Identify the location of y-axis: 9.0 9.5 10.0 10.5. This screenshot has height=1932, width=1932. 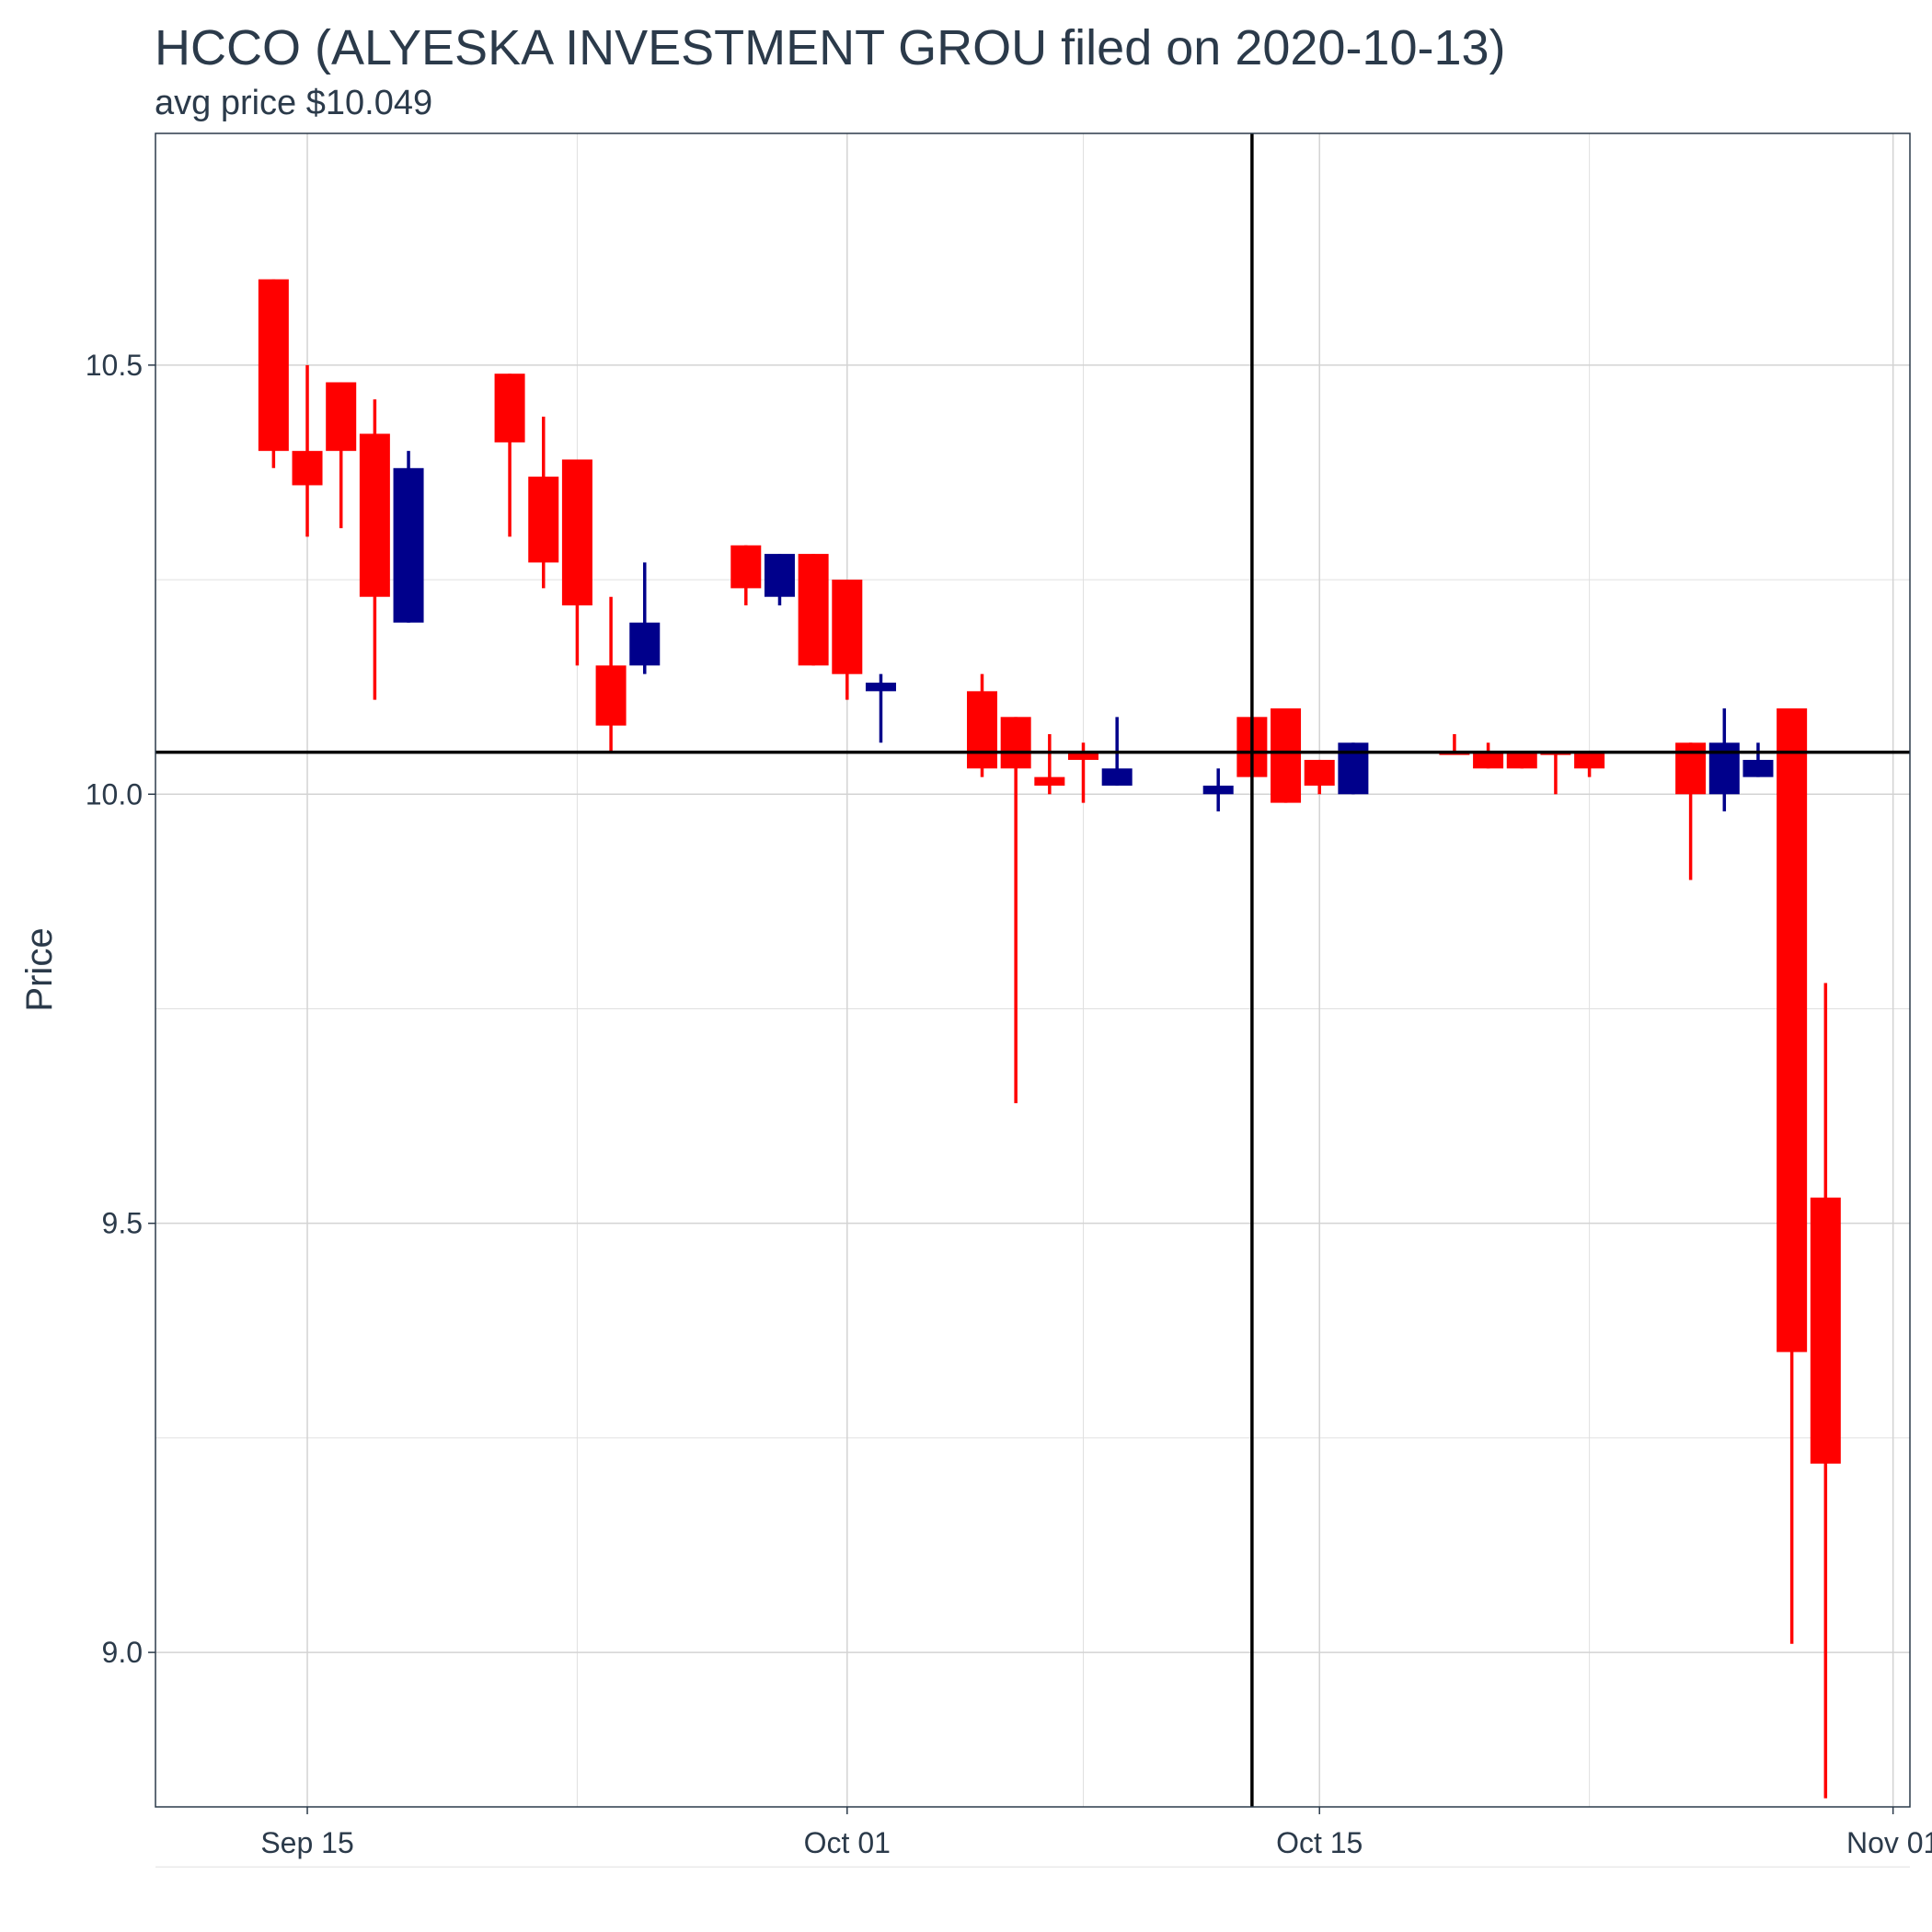
(120, 1009).